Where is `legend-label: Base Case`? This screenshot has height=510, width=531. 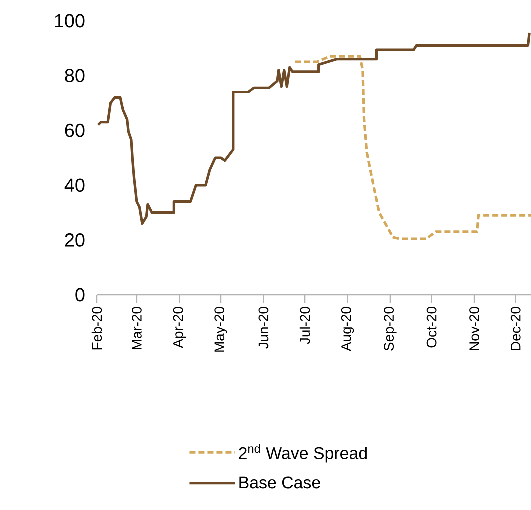
legend-label: Base Case is located at coordinates (280, 482).